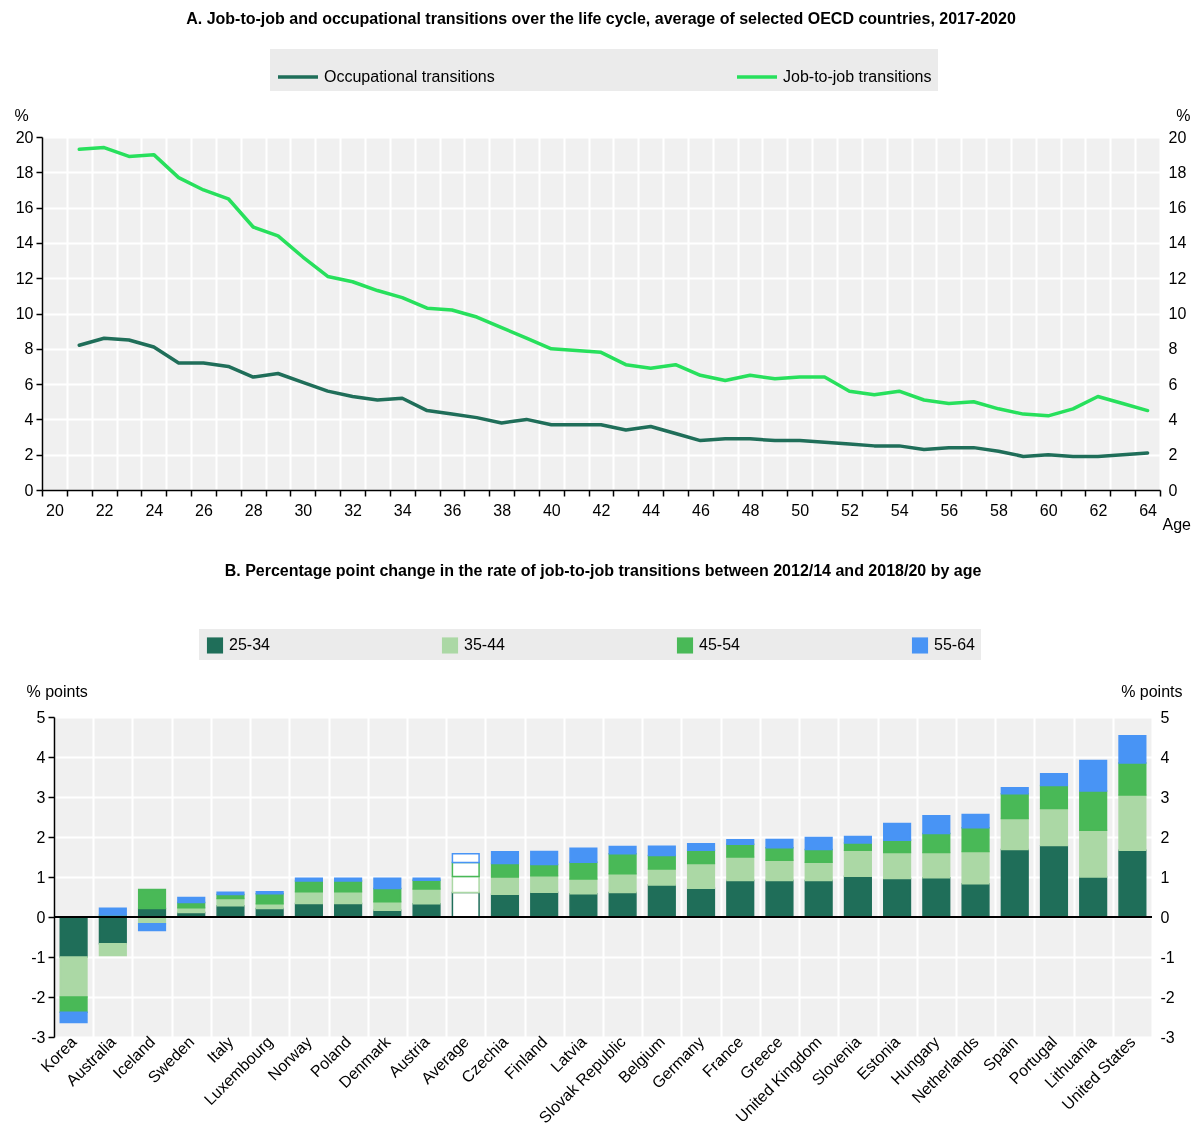  What do you see at coordinates (1183, 115) in the screenshot?
I see `y2-axis-title: %` at bounding box center [1183, 115].